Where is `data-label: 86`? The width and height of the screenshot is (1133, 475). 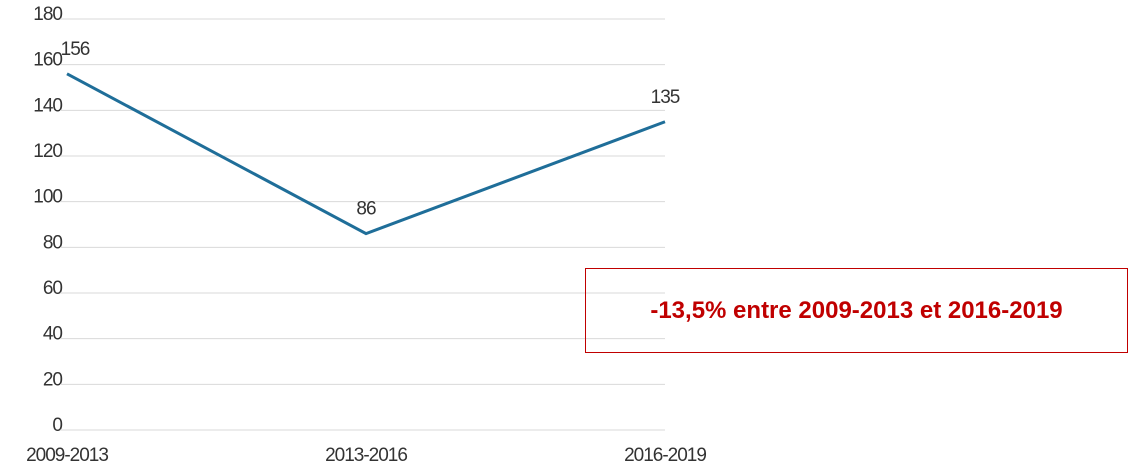 data-label: 86 is located at coordinates (366, 209).